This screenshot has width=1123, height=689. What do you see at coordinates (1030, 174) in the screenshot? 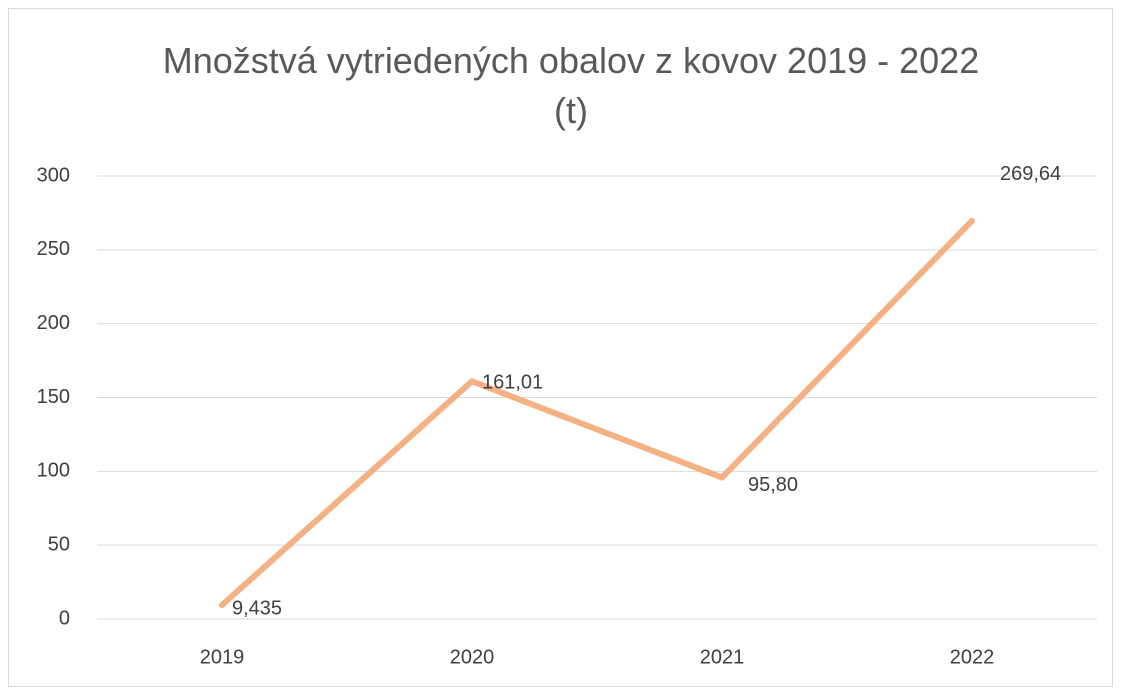
I see `data-label: 269,64` at bounding box center [1030, 174].